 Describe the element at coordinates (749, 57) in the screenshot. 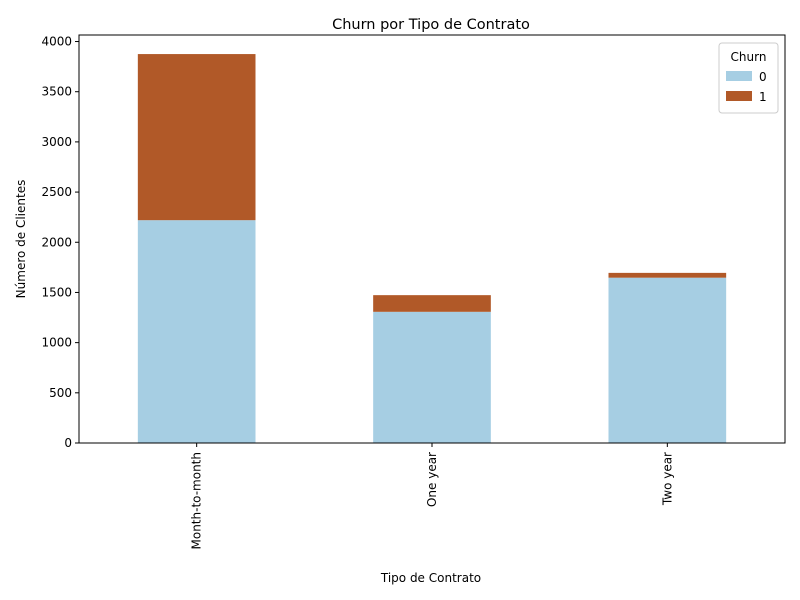

I see `legend-title: Churn` at that location.